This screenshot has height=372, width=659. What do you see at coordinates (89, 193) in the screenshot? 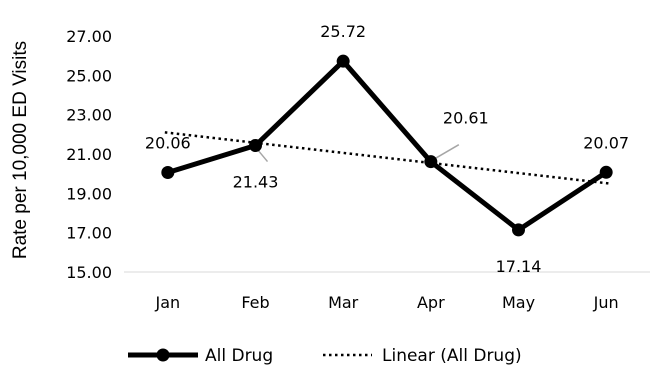
I see `y-tick-label: 19.00` at bounding box center [89, 193].